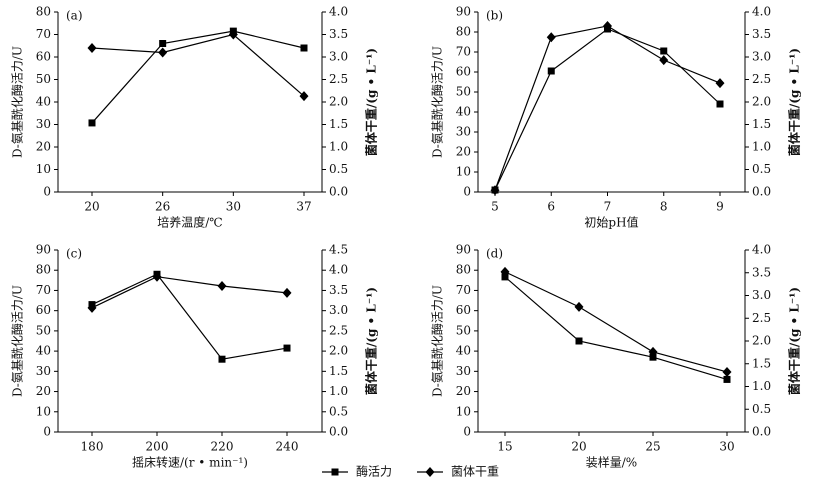  Describe the element at coordinates (338, 250) in the screenshot. I see `y2-tick-label: 4.5` at that location.